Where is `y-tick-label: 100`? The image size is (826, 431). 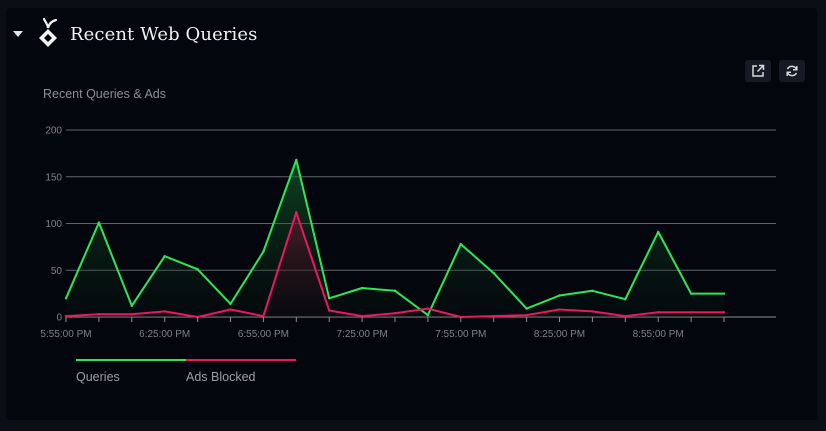
y-tick-label: 100 is located at coordinates (53, 224).